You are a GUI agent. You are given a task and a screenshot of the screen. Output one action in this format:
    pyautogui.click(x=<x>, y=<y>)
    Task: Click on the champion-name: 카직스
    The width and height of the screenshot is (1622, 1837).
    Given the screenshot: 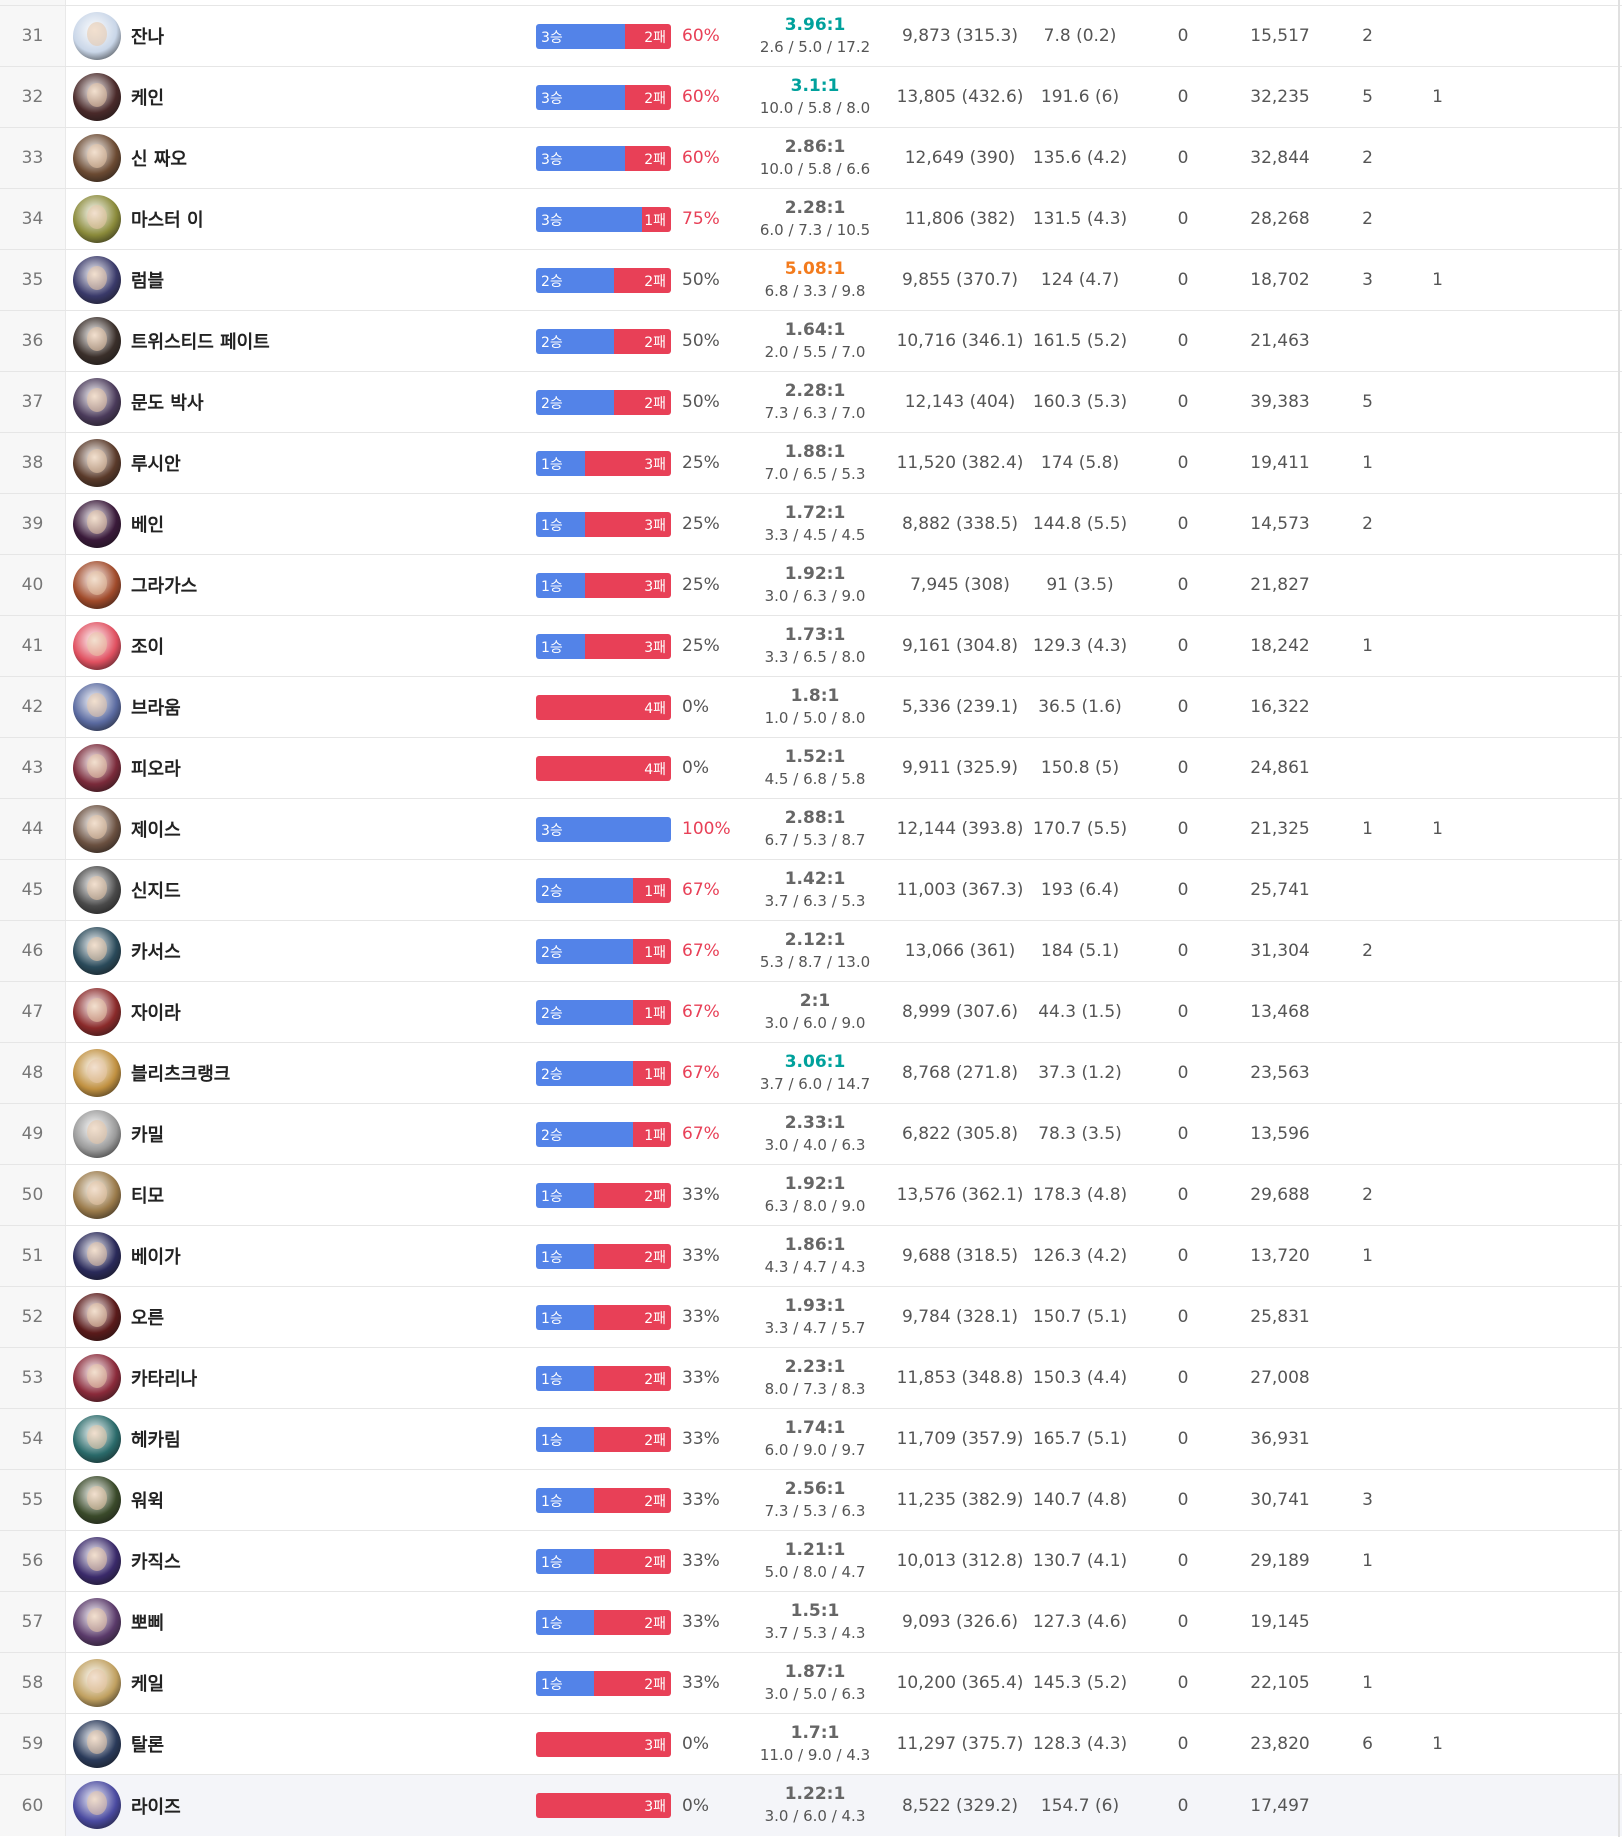 What is the action you would take?
    pyautogui.click(x=156, y=1562)
    